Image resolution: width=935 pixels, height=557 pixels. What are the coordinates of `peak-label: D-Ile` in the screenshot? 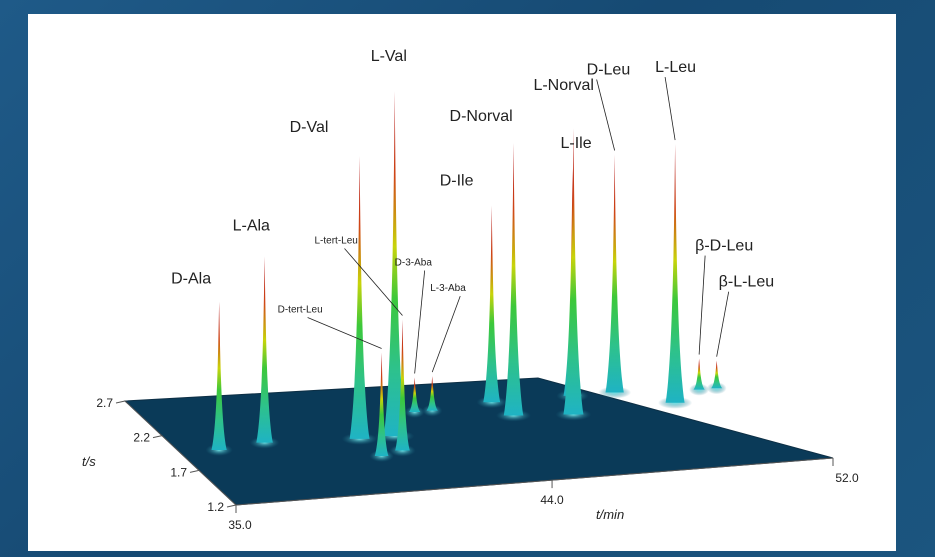 It's located at (457, 181).